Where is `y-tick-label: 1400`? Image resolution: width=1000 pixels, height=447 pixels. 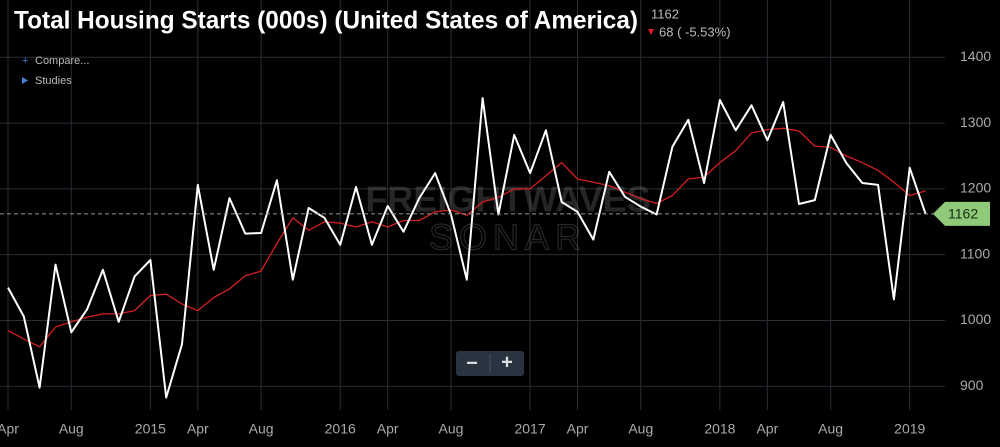 y-tick-label: 1400 is located at coordinates (975, 56).